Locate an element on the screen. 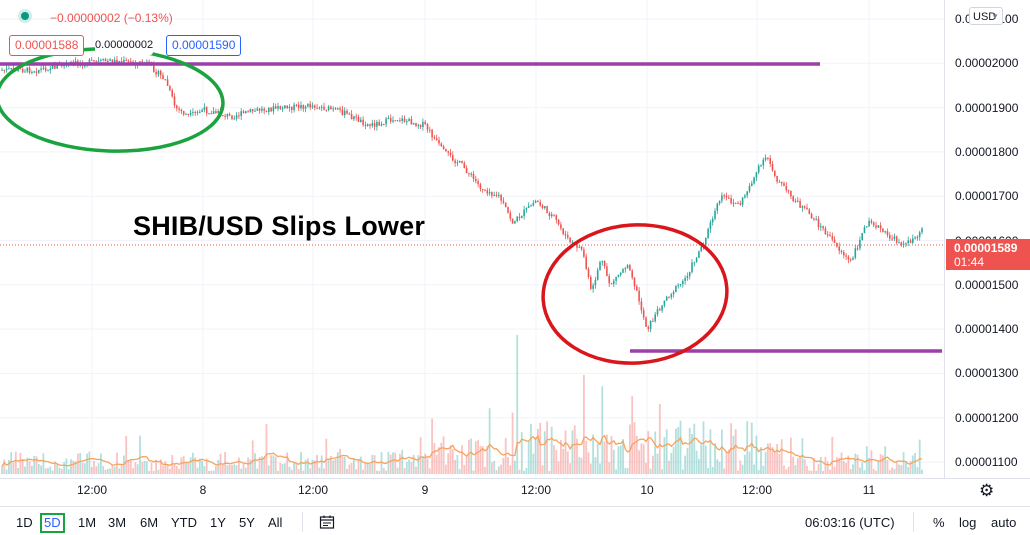 The width and height of the screenshot is (1030, 535). buy-button: 0.00001590 is located at coordinates (204, 45).